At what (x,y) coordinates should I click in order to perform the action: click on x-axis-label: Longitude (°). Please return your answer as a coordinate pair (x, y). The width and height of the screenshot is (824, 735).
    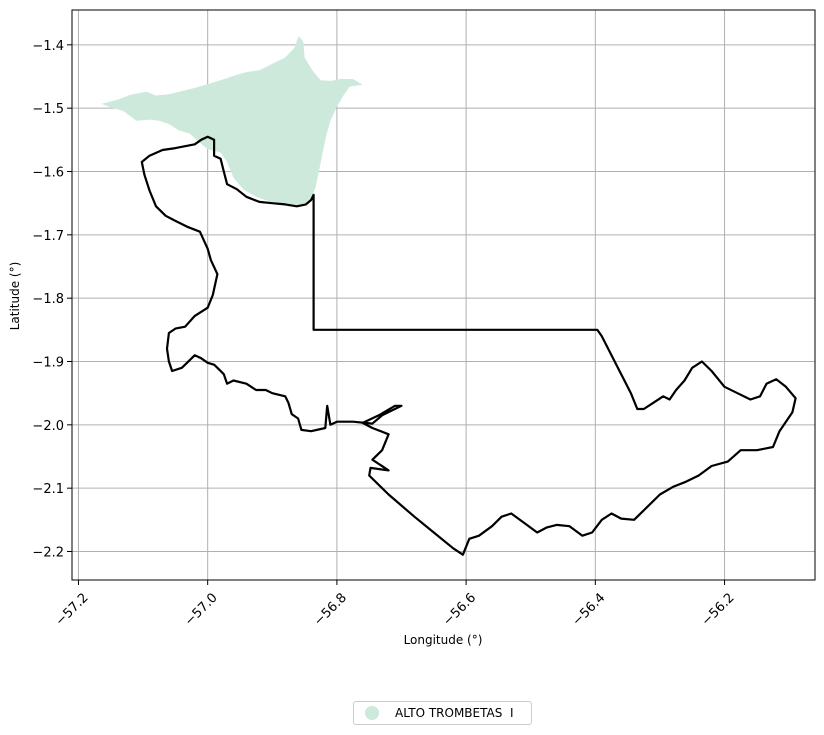
    Looking at the image, I should click on (443, 640).